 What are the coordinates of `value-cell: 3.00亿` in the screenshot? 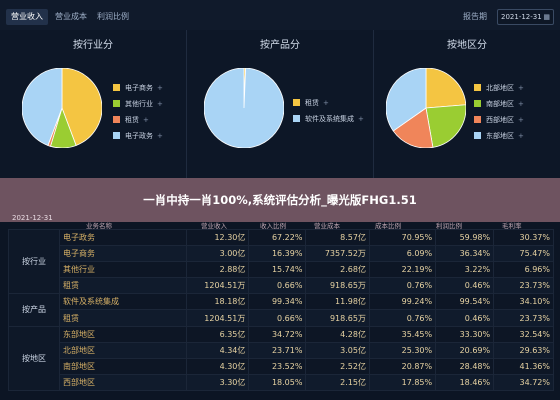 It's located at (217, 254).